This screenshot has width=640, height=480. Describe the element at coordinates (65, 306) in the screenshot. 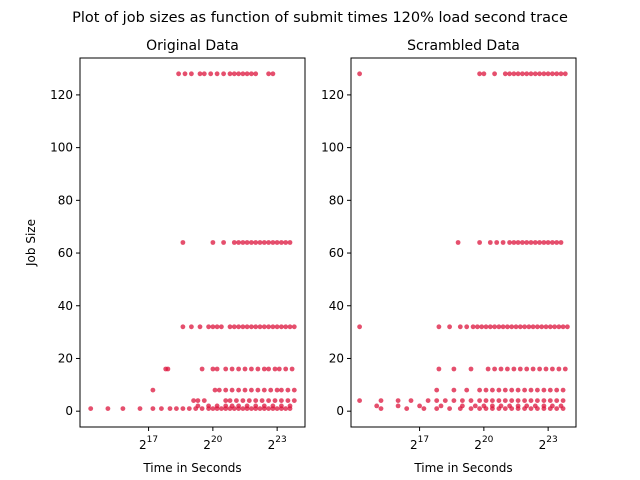

I see `y-tick-label: 40` at that location.